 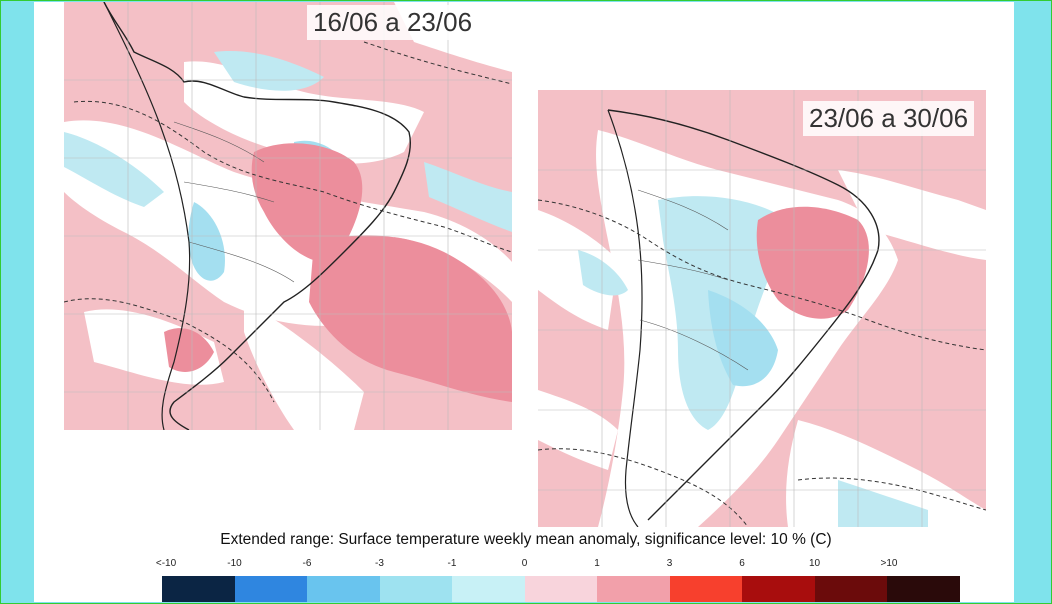 What do you see at coordinates (742, 563) in the screenshot?
I see `legend-tick-label: 6` at bounding box center [742, 563].